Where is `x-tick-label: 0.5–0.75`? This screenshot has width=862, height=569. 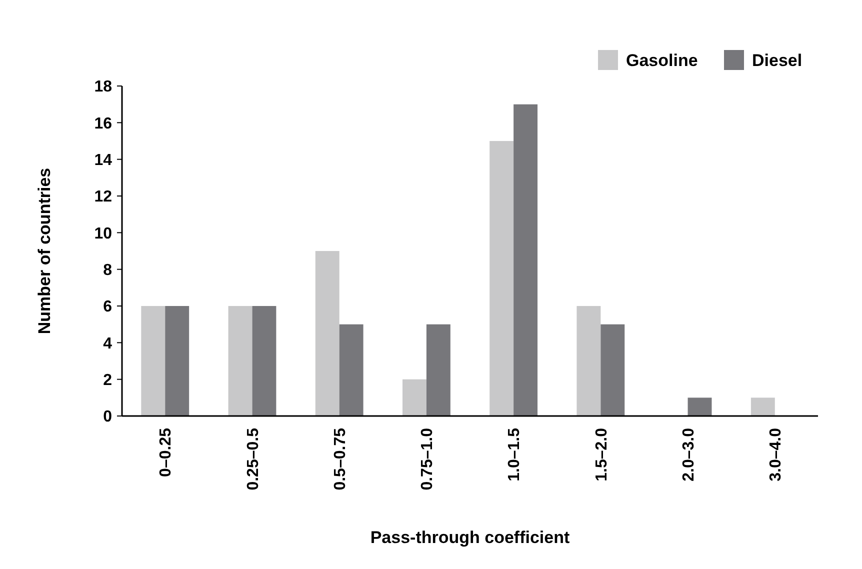 x-tick-label: 0.5–0.75 is located at coordinates (340, 459).